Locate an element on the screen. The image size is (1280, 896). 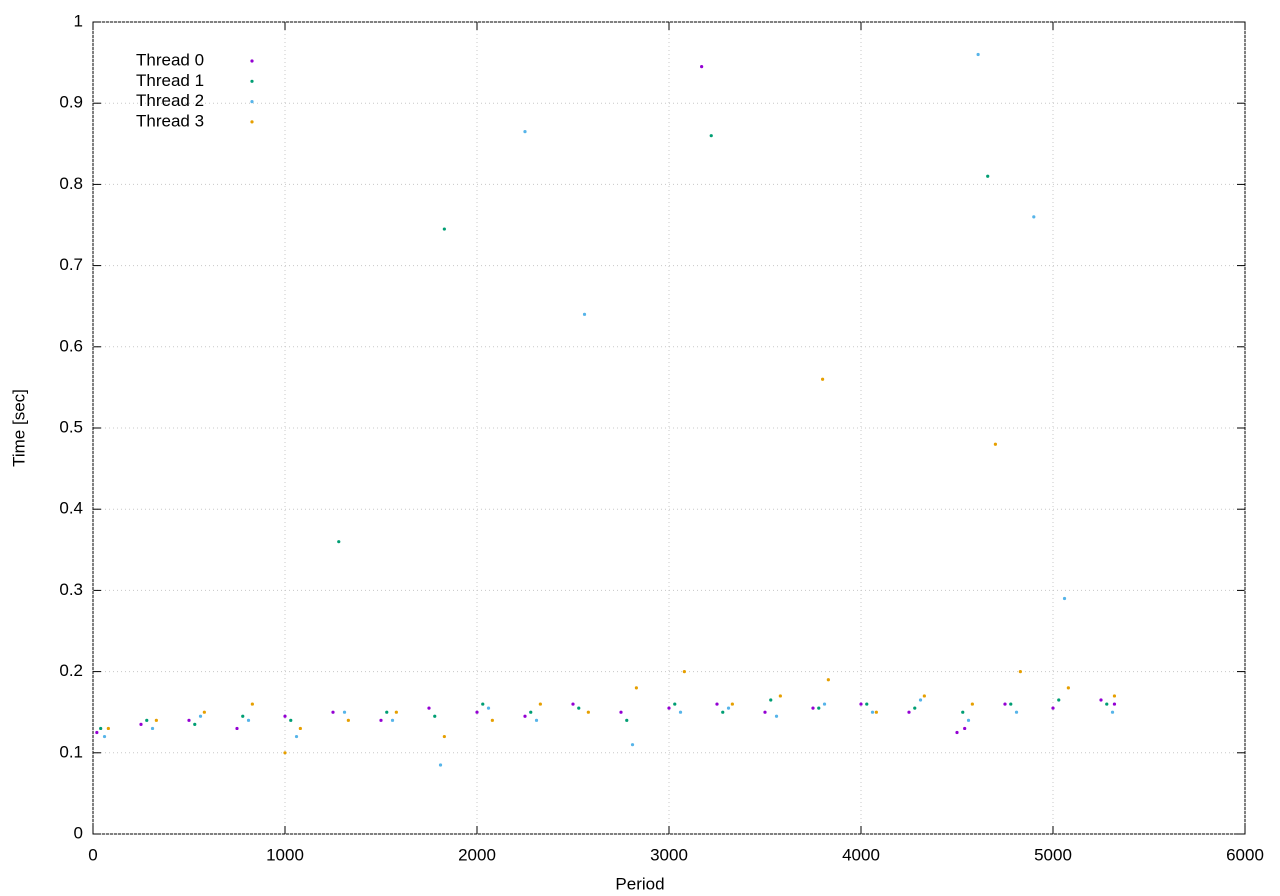
y-tick-label: 0.6 is located at coordinates (71, 345).